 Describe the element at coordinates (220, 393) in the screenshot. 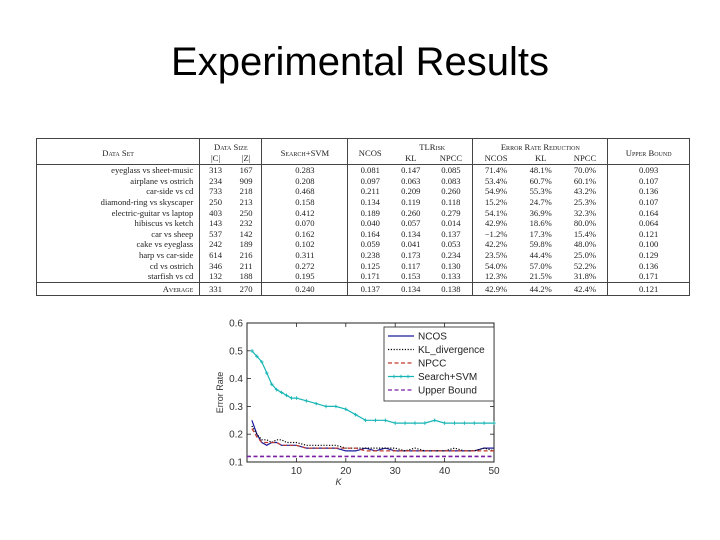

I see `y-axis-label: Error Rate` at that location.